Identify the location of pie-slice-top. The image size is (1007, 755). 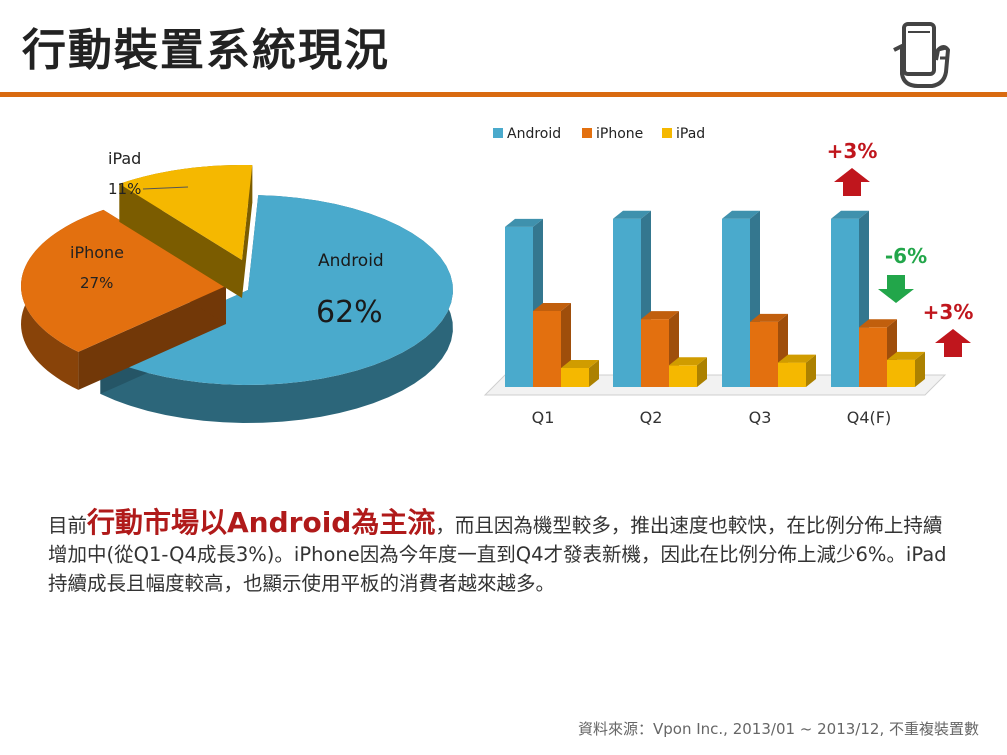
(123, 280).